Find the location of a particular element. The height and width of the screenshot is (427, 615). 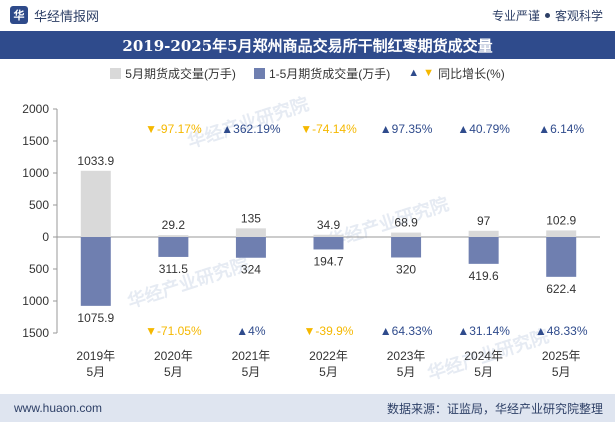

data-label-ytd: 194.7 is located at coordinates (328, 261).